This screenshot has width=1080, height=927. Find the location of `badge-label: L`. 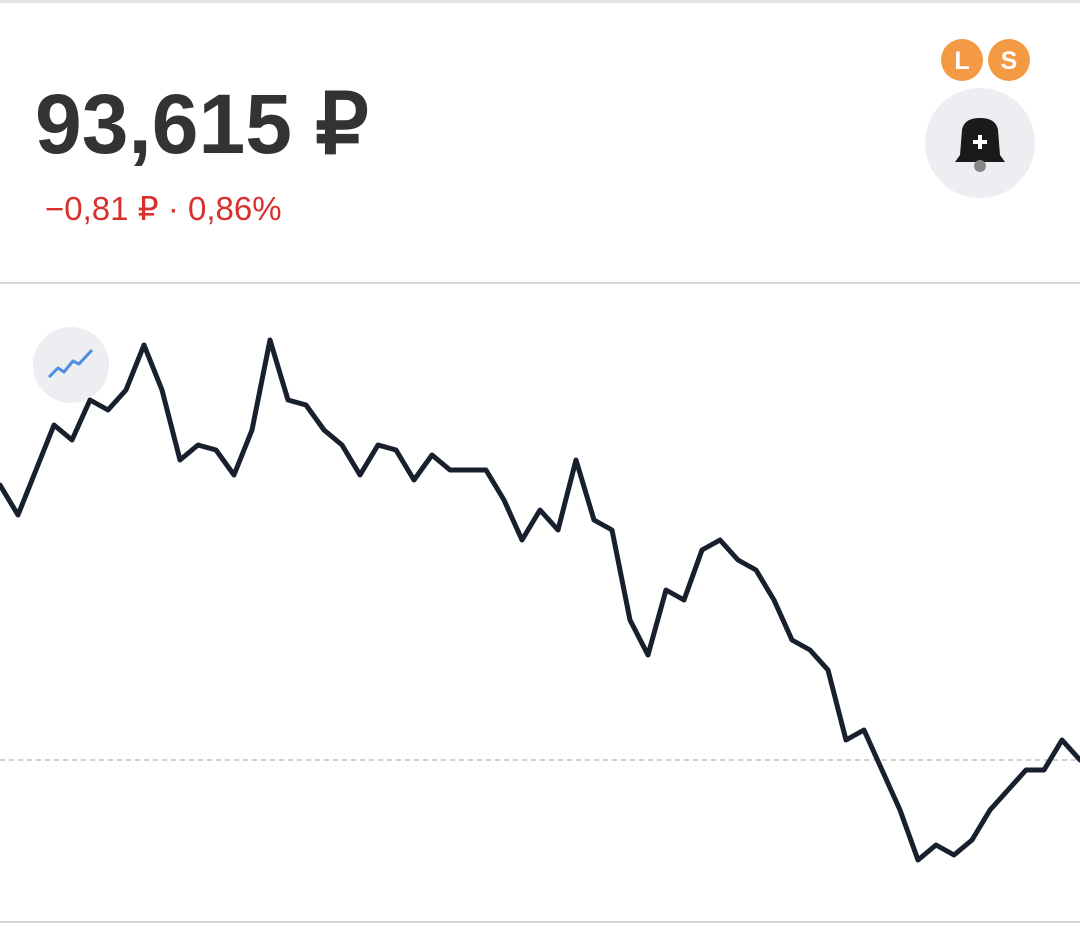

badge-label: L is located at coordinates (961, 61).